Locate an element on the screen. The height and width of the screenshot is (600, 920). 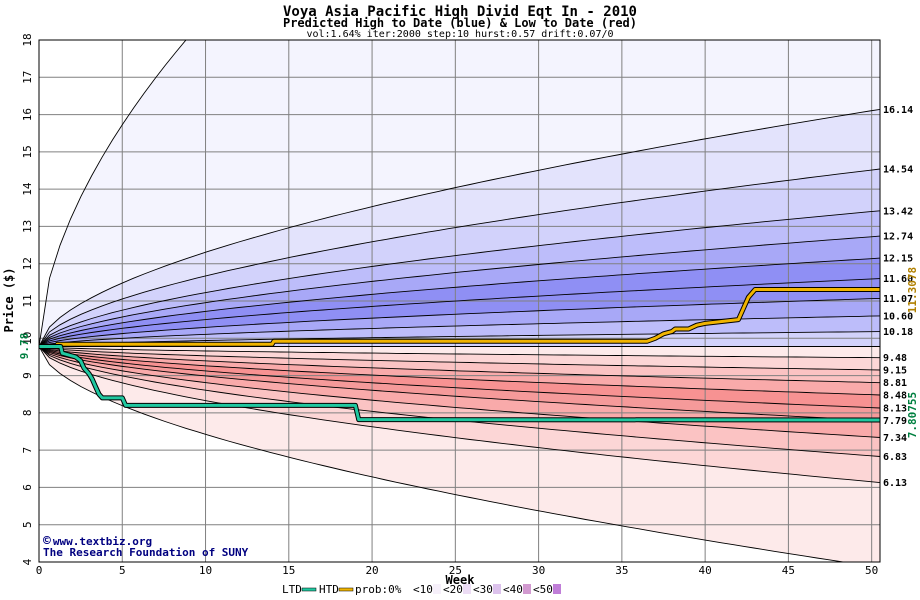
band-end-label: 6.83 is located at coordinates (895, 457).